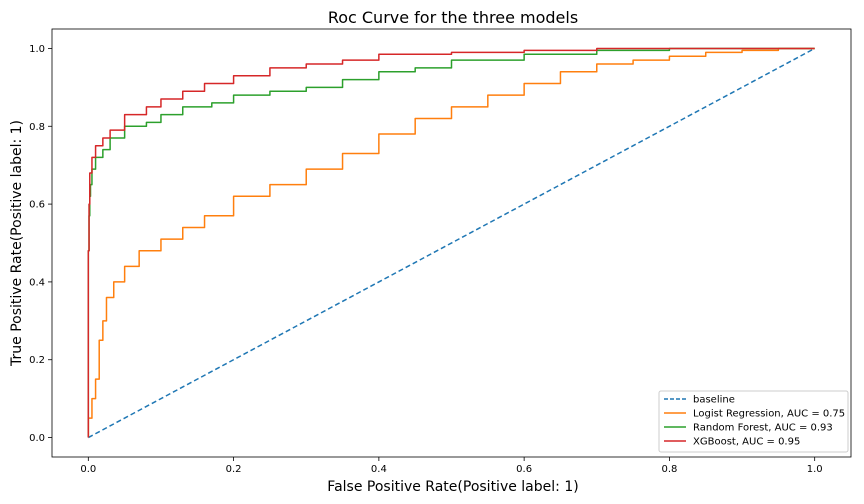  What do you see at coordinates (815, 469) in the screenshot?
I see `x-tick-label: 1.0` at bounding box center [815, 469].